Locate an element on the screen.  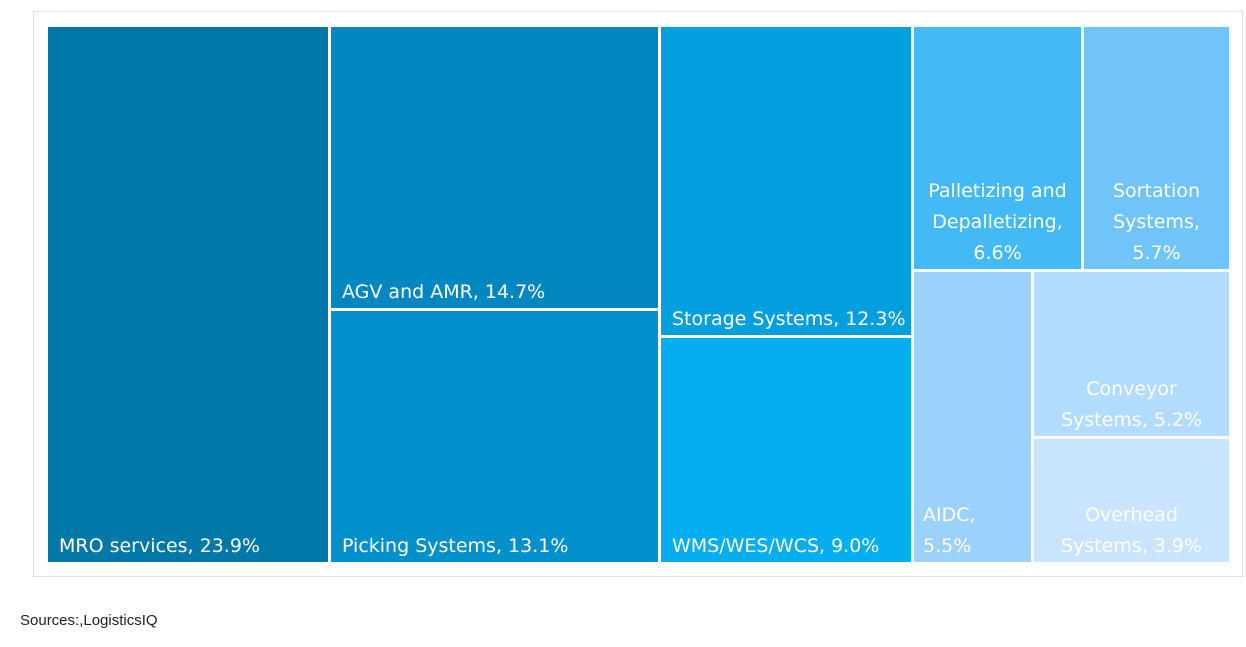
treemap-tile-label: Palletizing and Depalletizing, 6.6% is located at coordinates (997, 222).